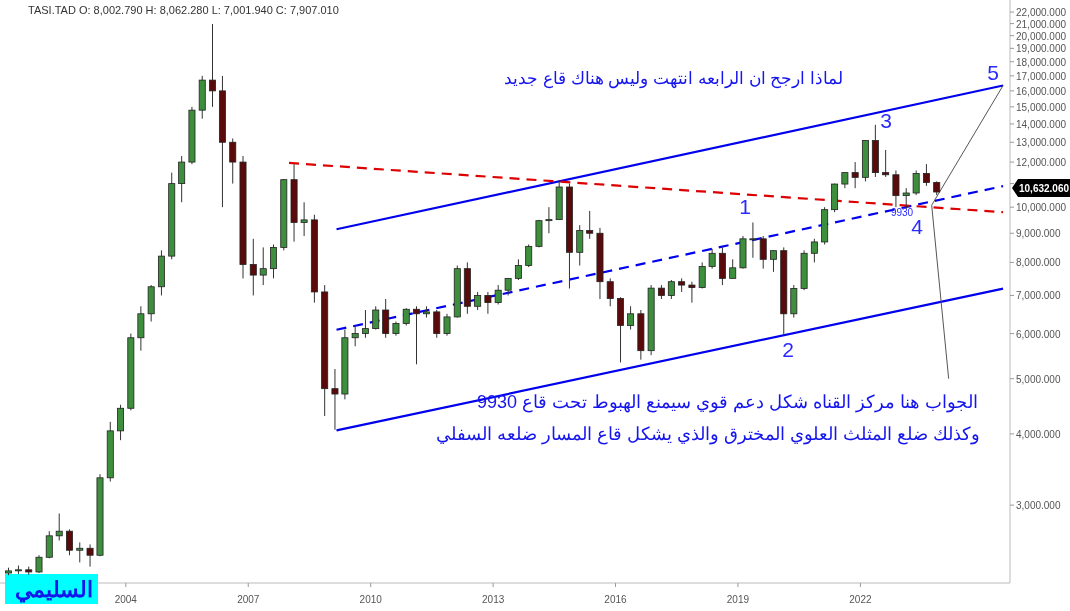 Image resolution: width=1070 pixels, height=611 pixels. What do you see at coordinates (493, 599) in the screenshot?
I see `x-tick-label: 2013` at bounding box center [493, 599].